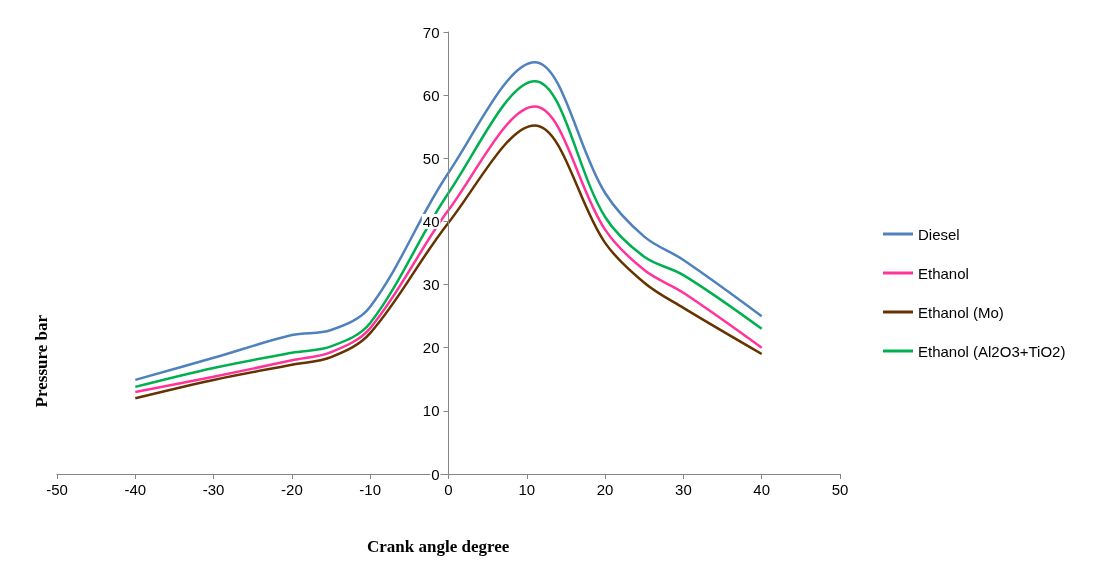 This screenshot has height=585, width=1103. What do you see at coordinates (683, 489) in the screenshot?
I see `x-tick-label: 30` at bounding box center [683, 489].